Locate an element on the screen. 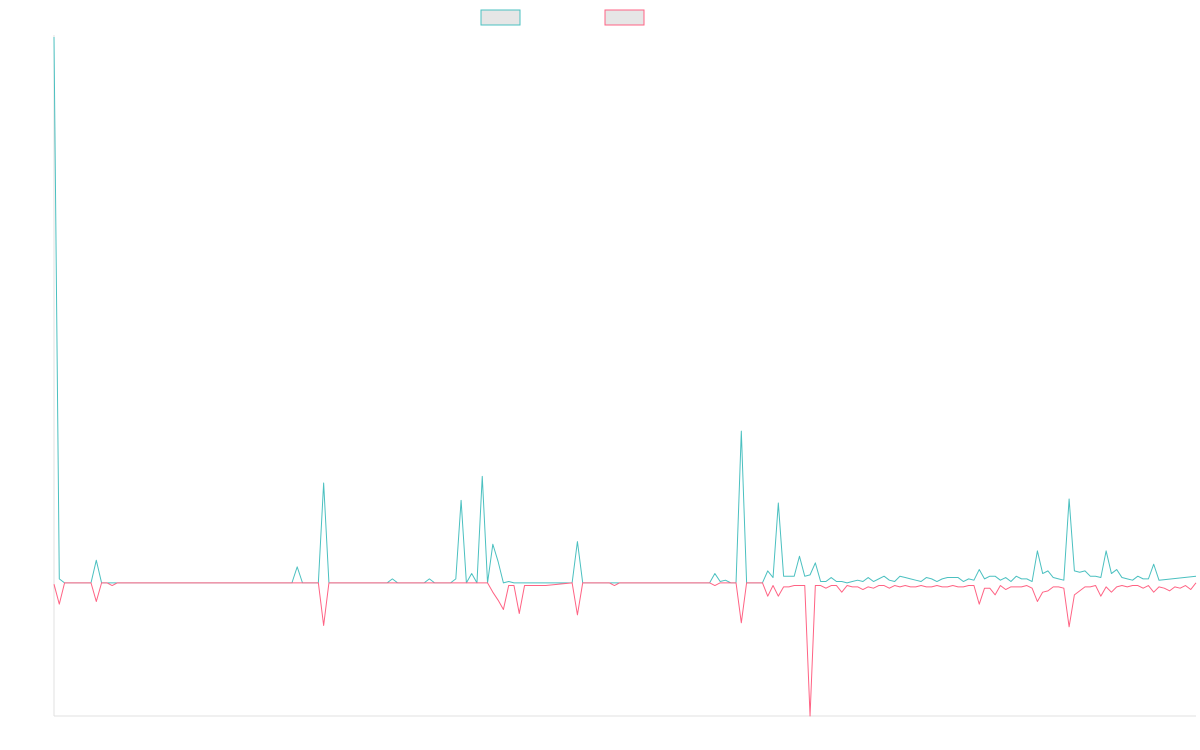 This screenshot has height=750, width=1200. legend is located at coordinates (562, 17).